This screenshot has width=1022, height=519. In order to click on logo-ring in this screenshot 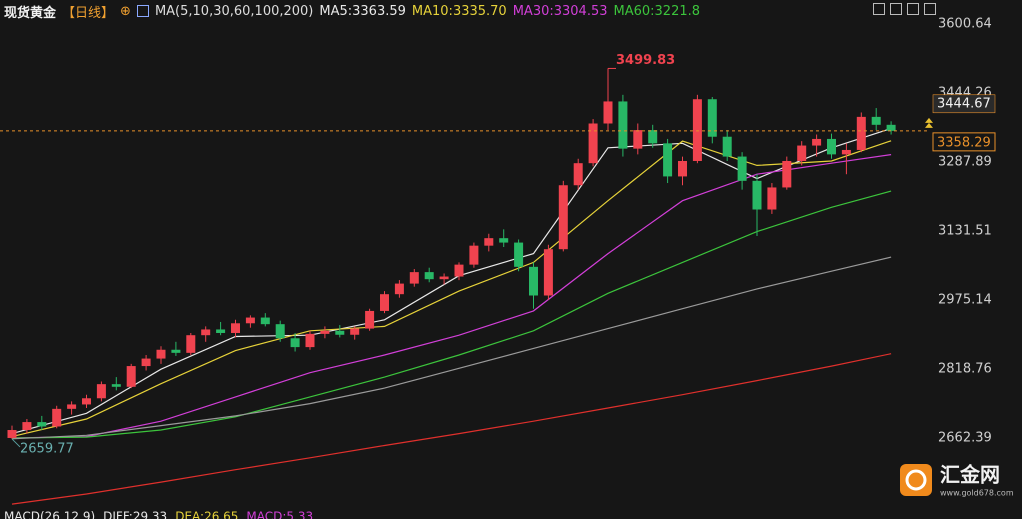, I will do `click(916, 480)`.